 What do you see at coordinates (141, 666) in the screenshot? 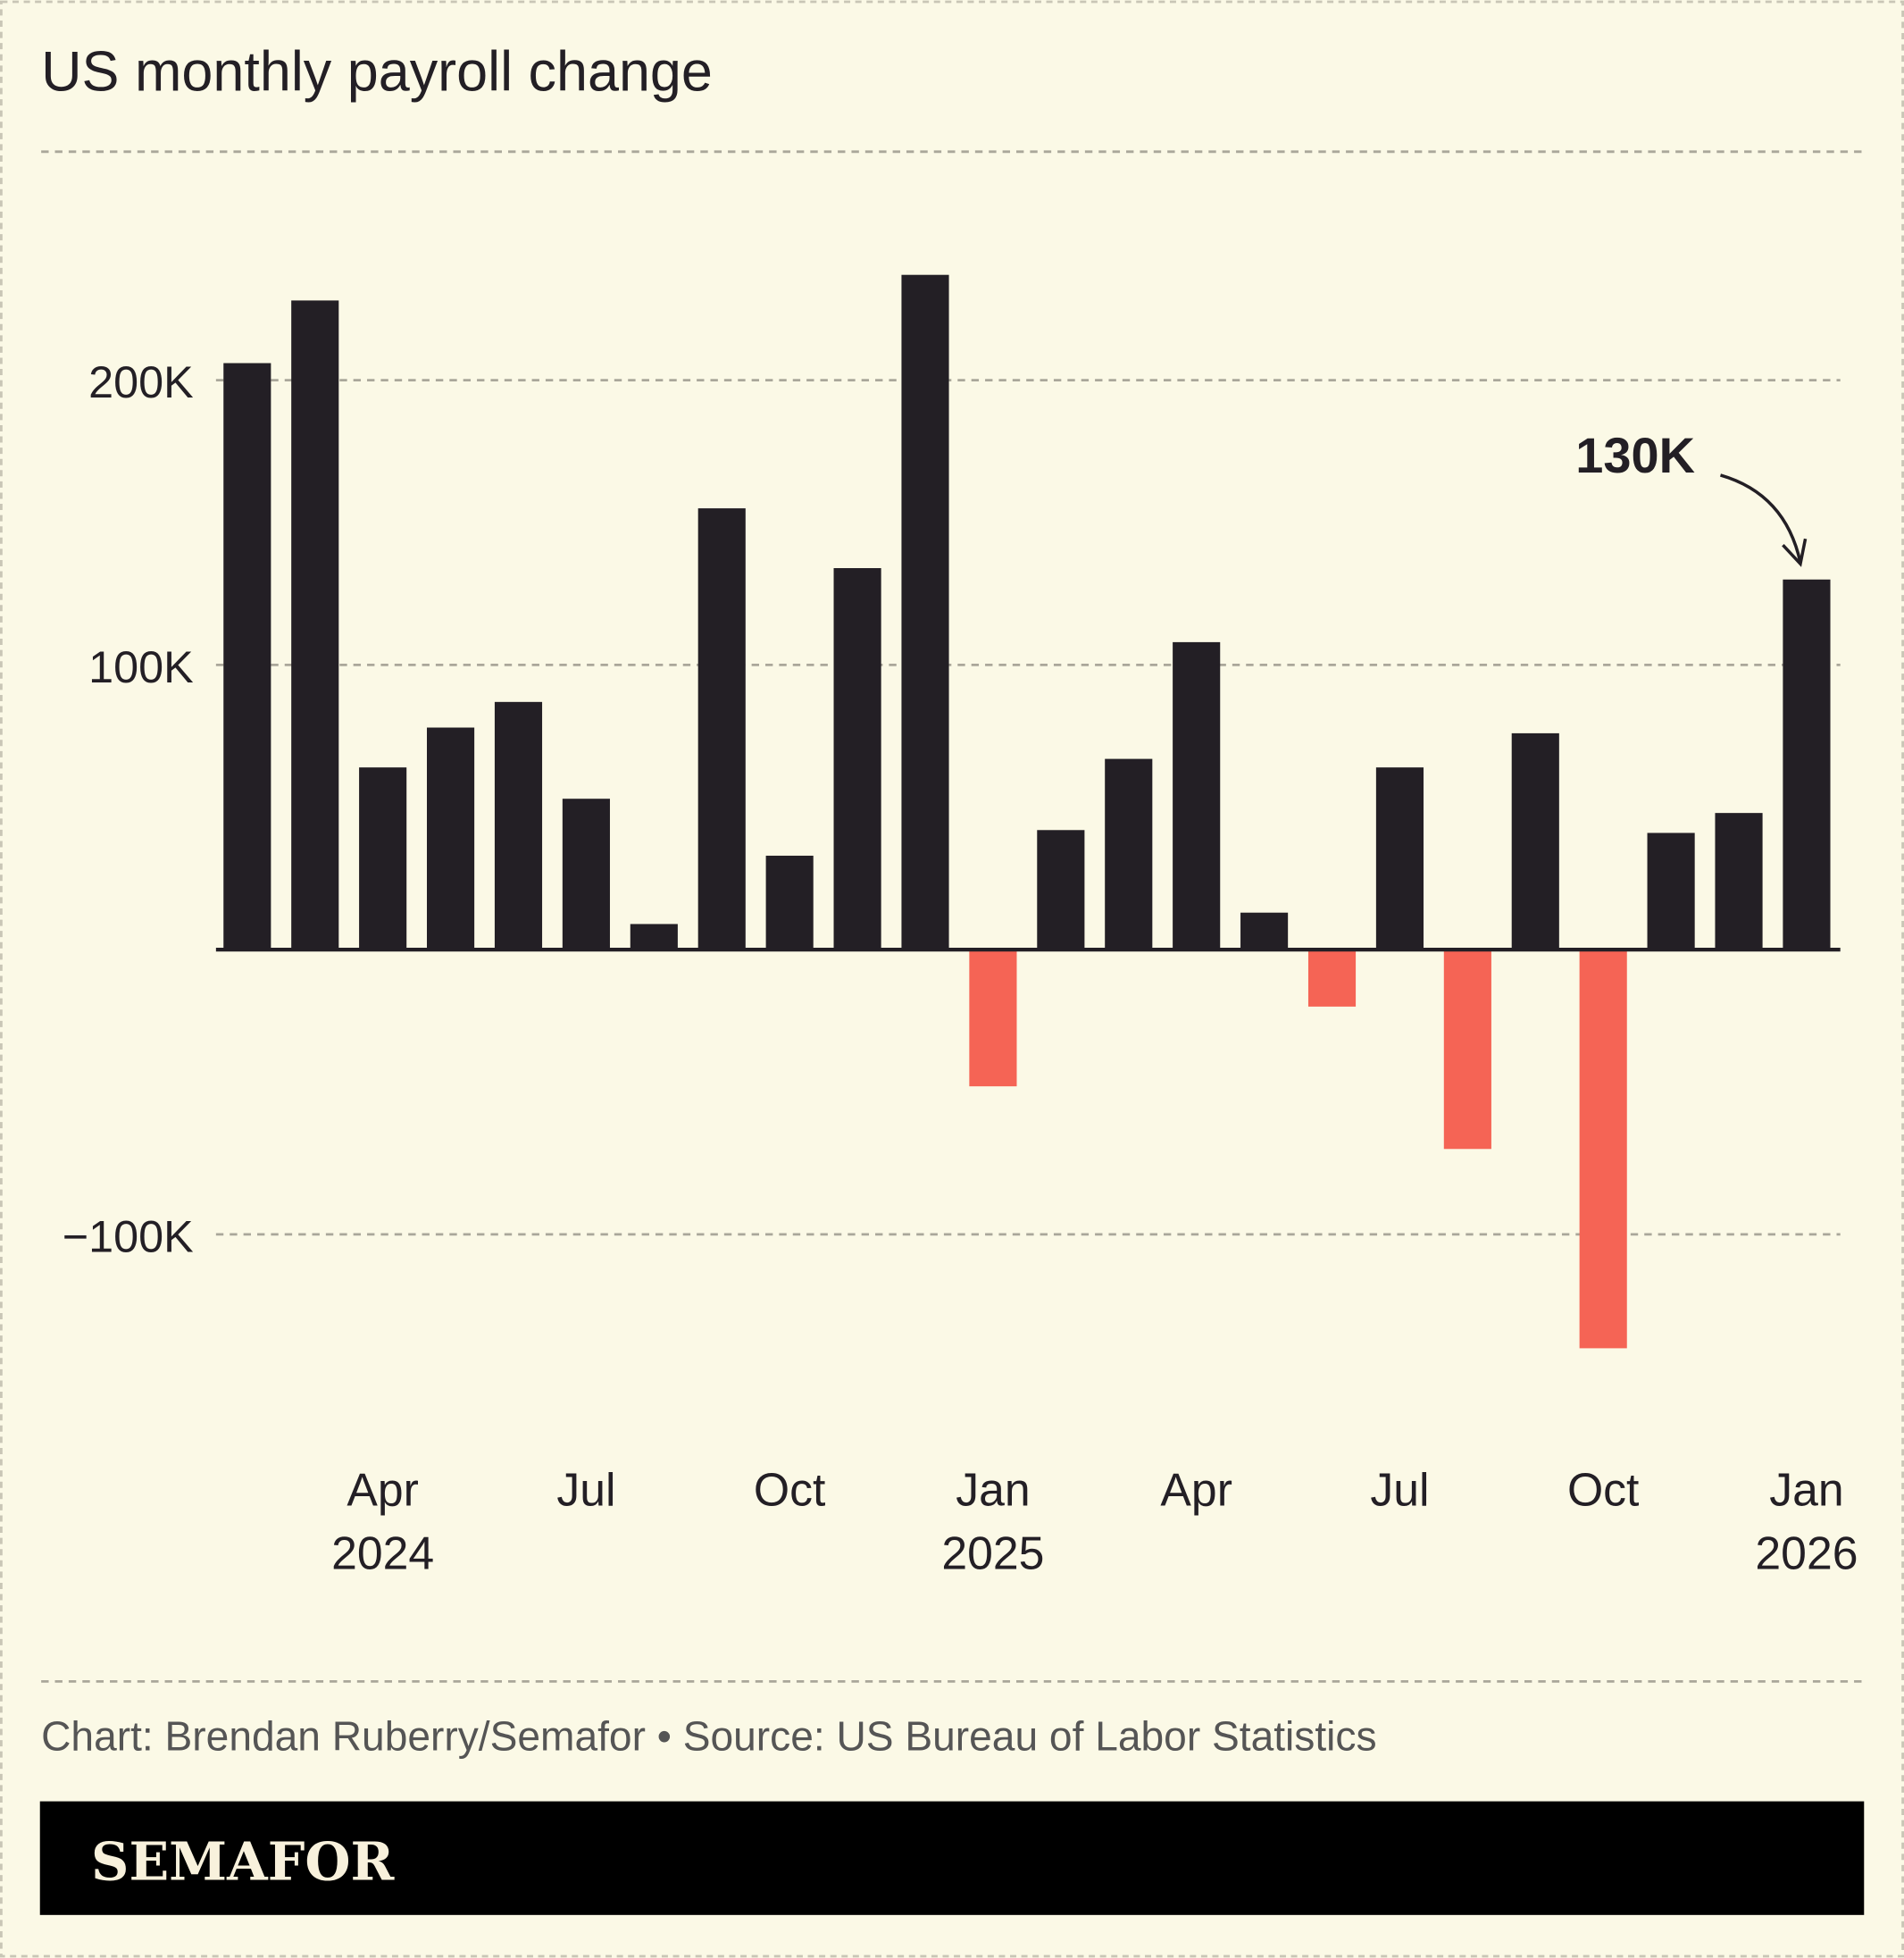
I see `y-tick-label: 100K` at bounding box center [141, 666].